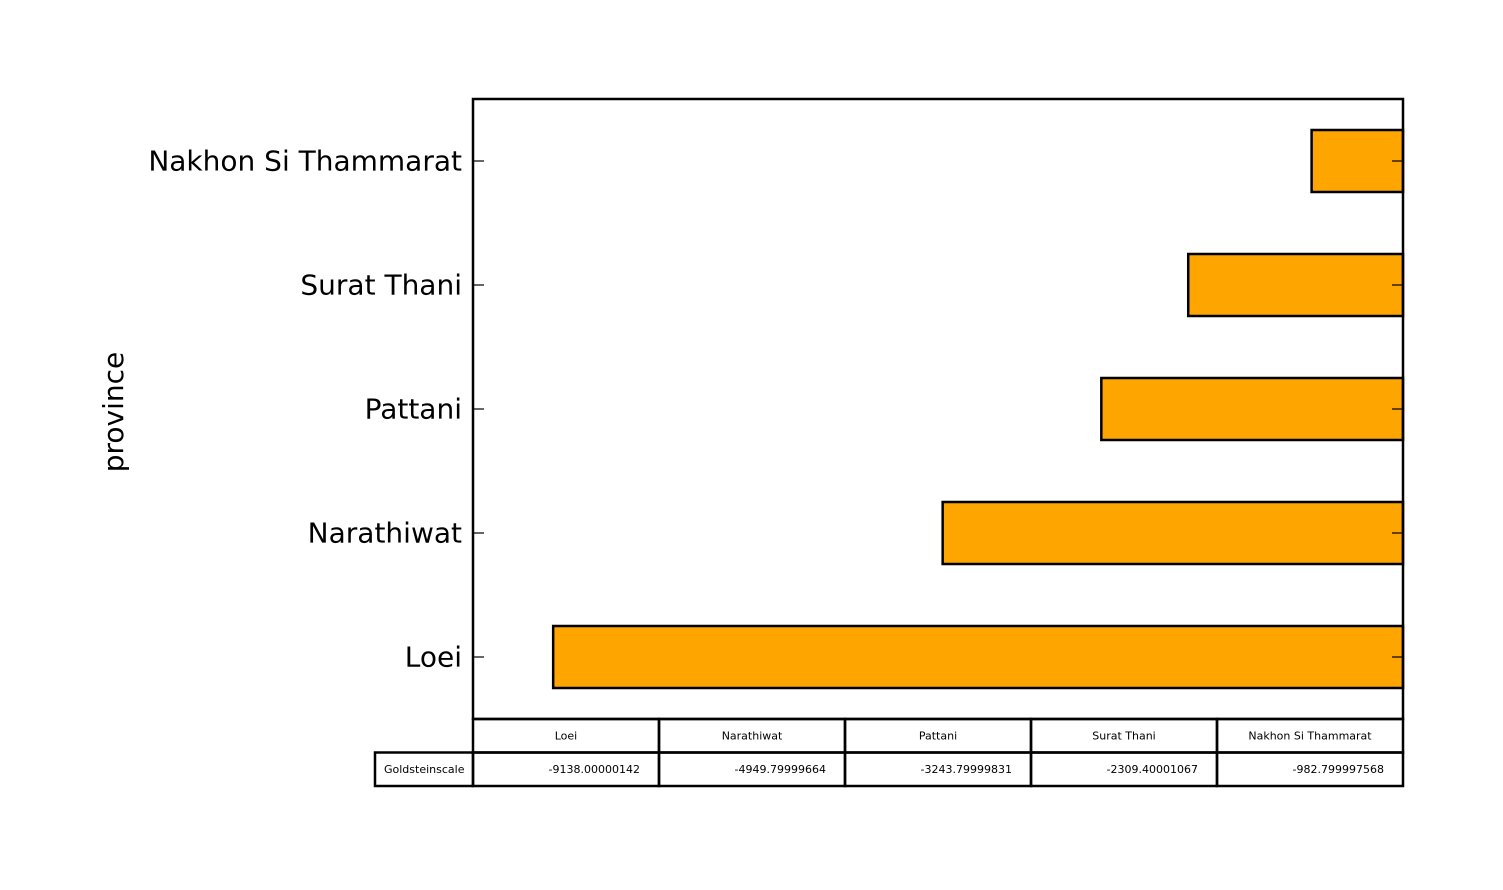 The image size is (1503, 890). What do you see at coordinates (938, 735) in the screenshot?
I see `table-col-header: Pattani` at bounding box center [938, 735].